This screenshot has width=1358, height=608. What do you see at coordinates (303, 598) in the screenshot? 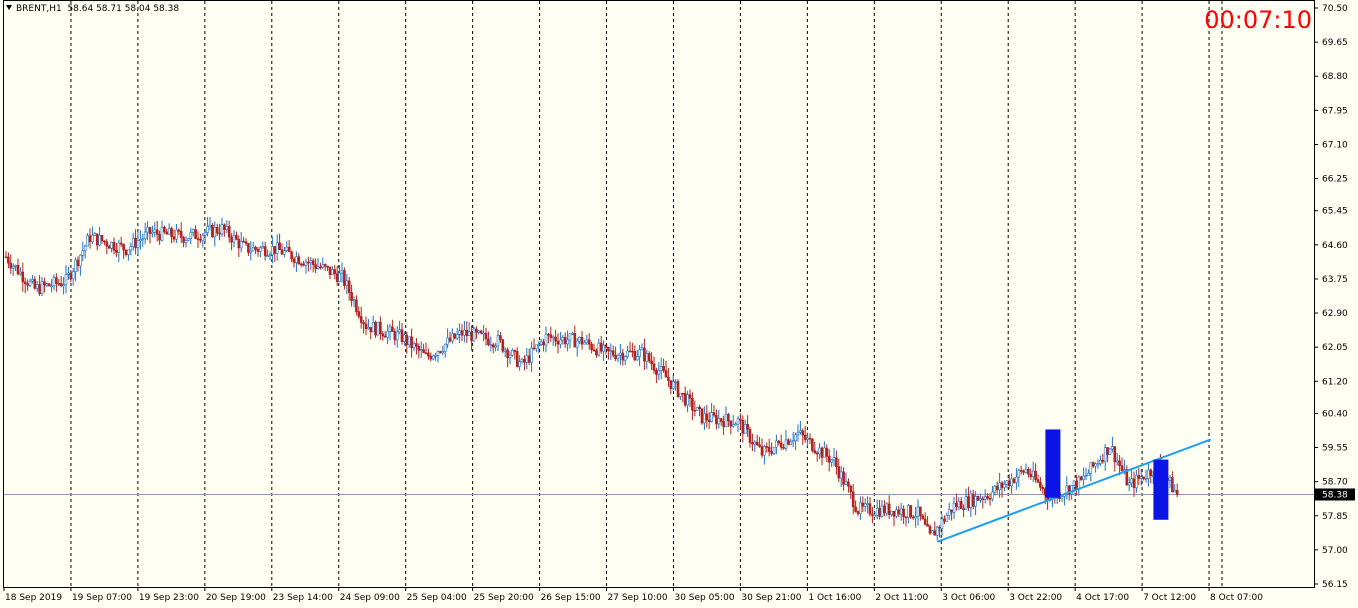
I see `x-tick-label: 23 Sep 14:00` at bounding box center [303, 598].